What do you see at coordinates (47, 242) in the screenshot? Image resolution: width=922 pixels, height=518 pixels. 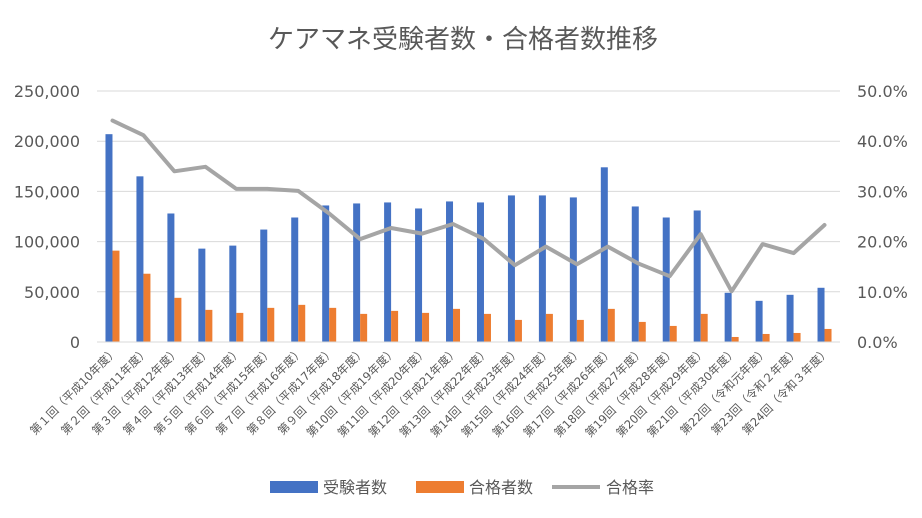 I see `left-tick-label: 100,000` at bounding box center [47, 242].